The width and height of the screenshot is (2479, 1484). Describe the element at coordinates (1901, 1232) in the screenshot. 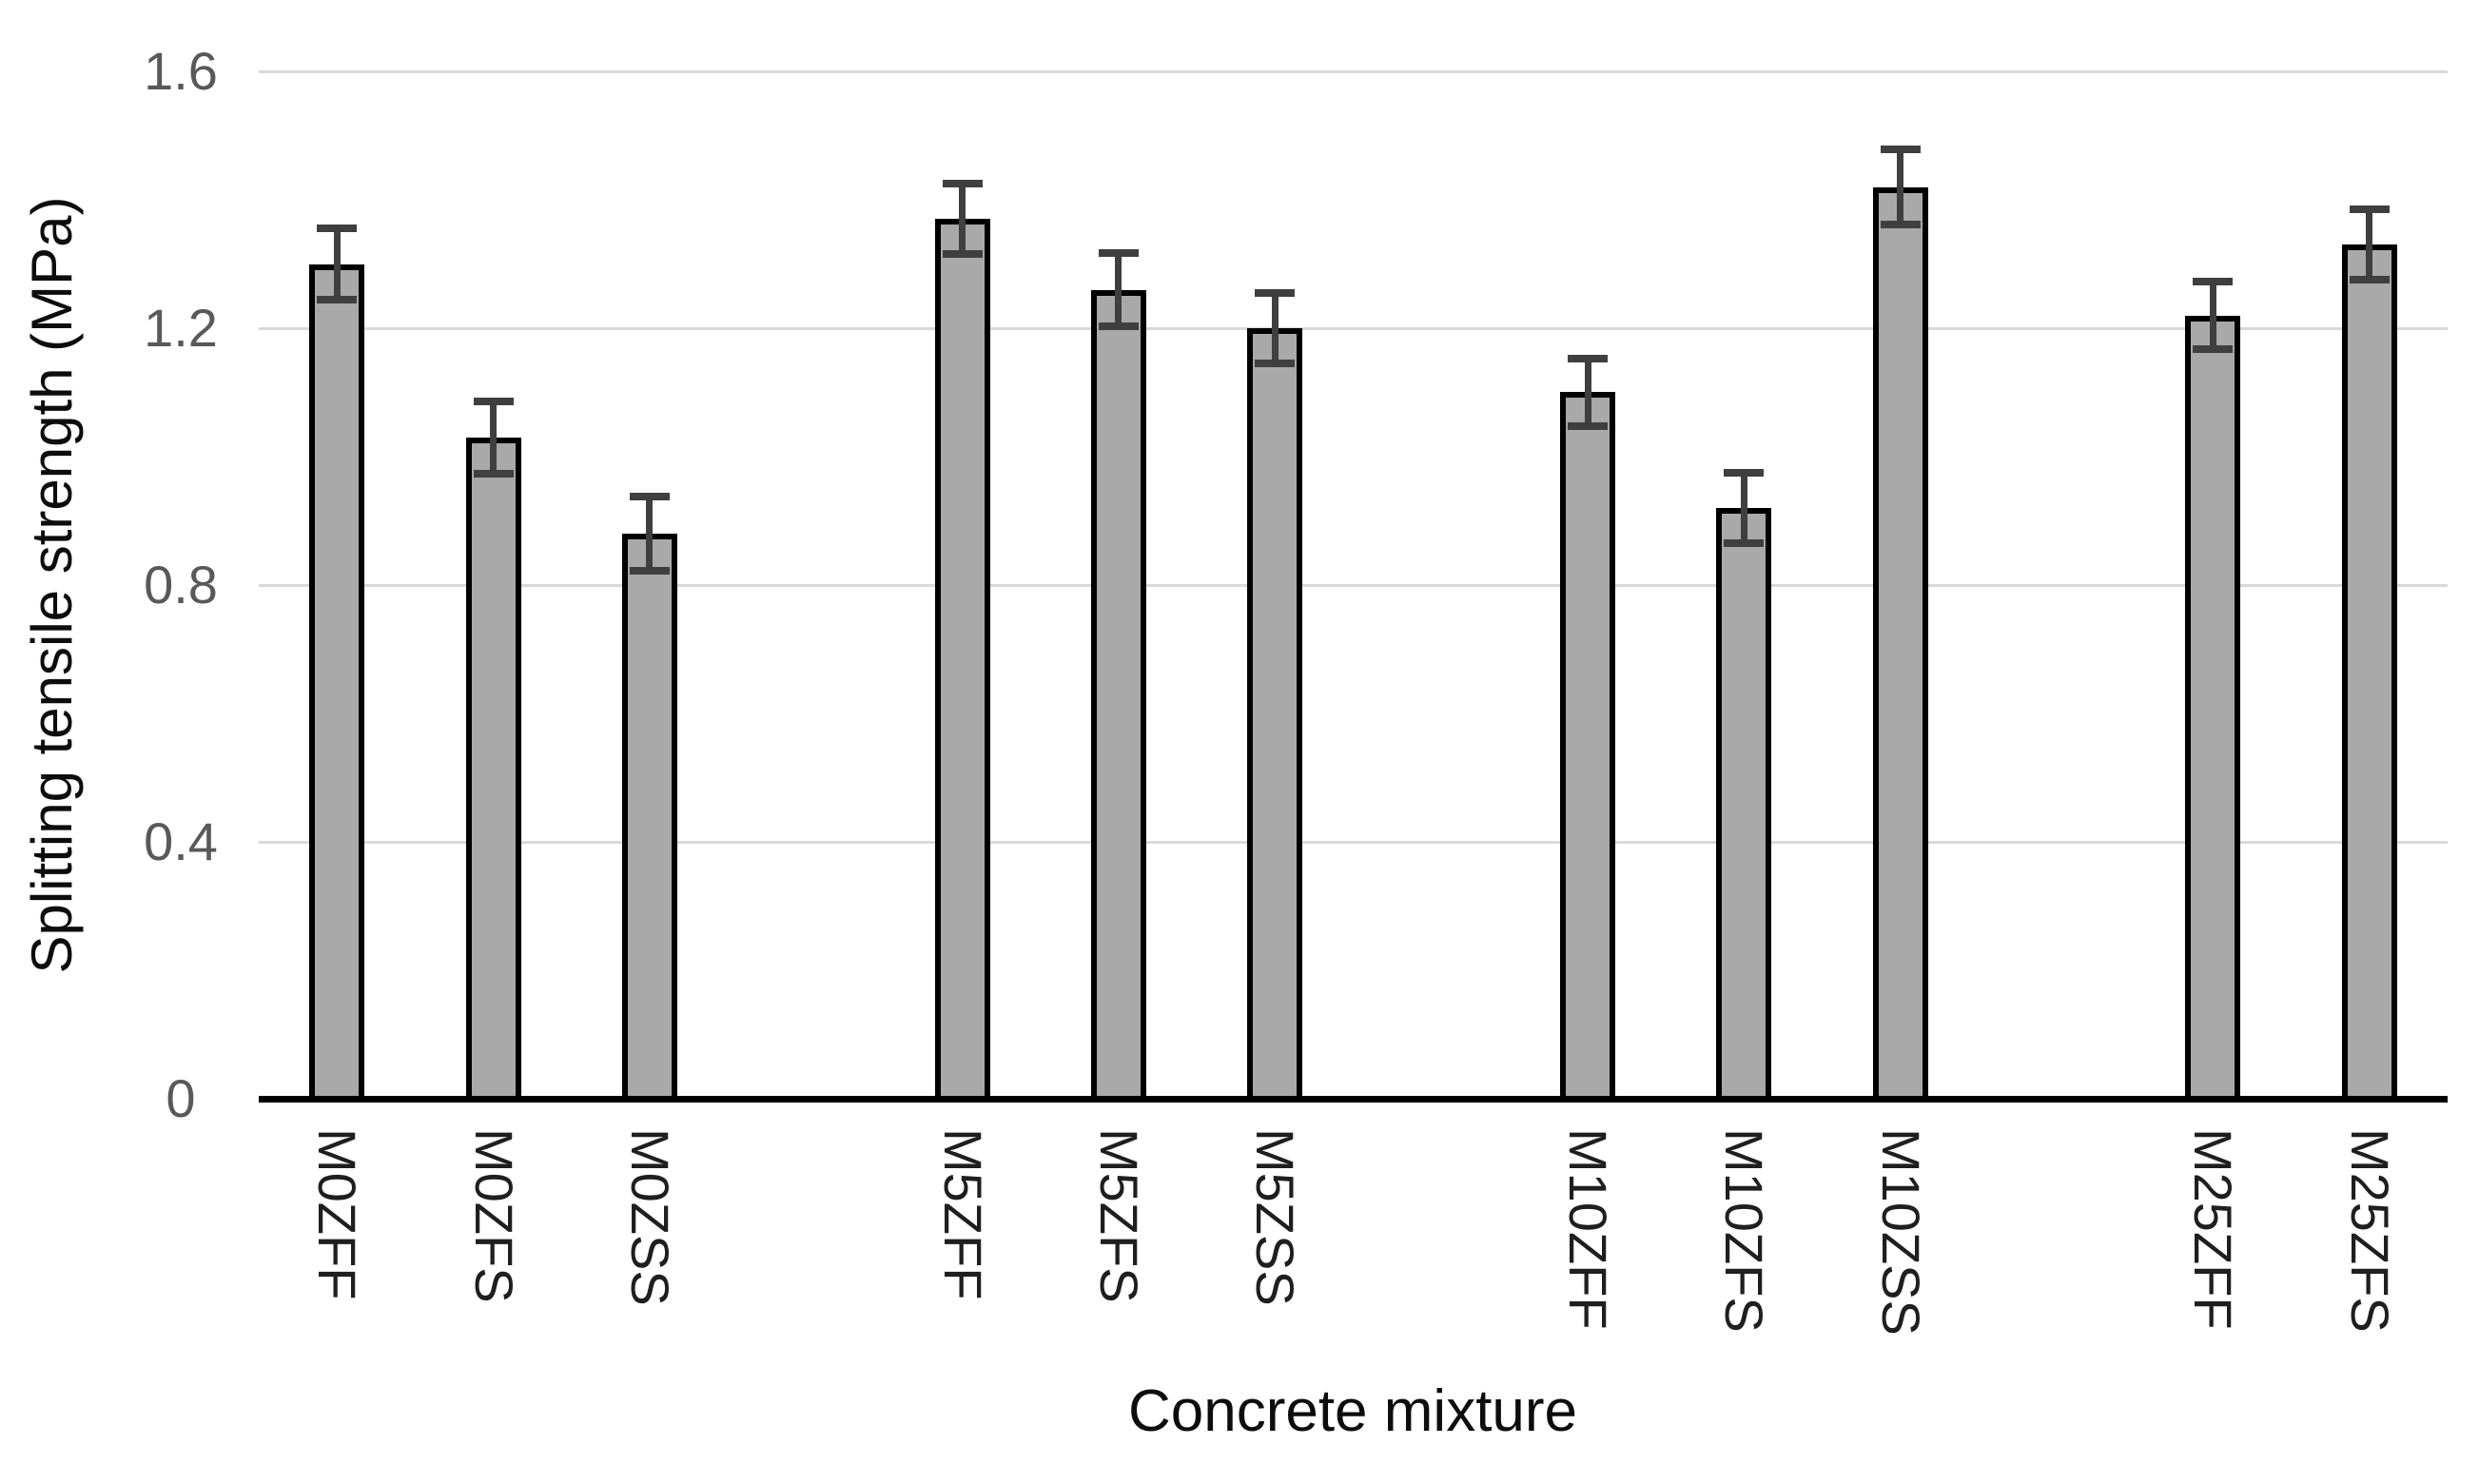

I see `x-tick-label-M10ZSS: M10ZSS` at that location.